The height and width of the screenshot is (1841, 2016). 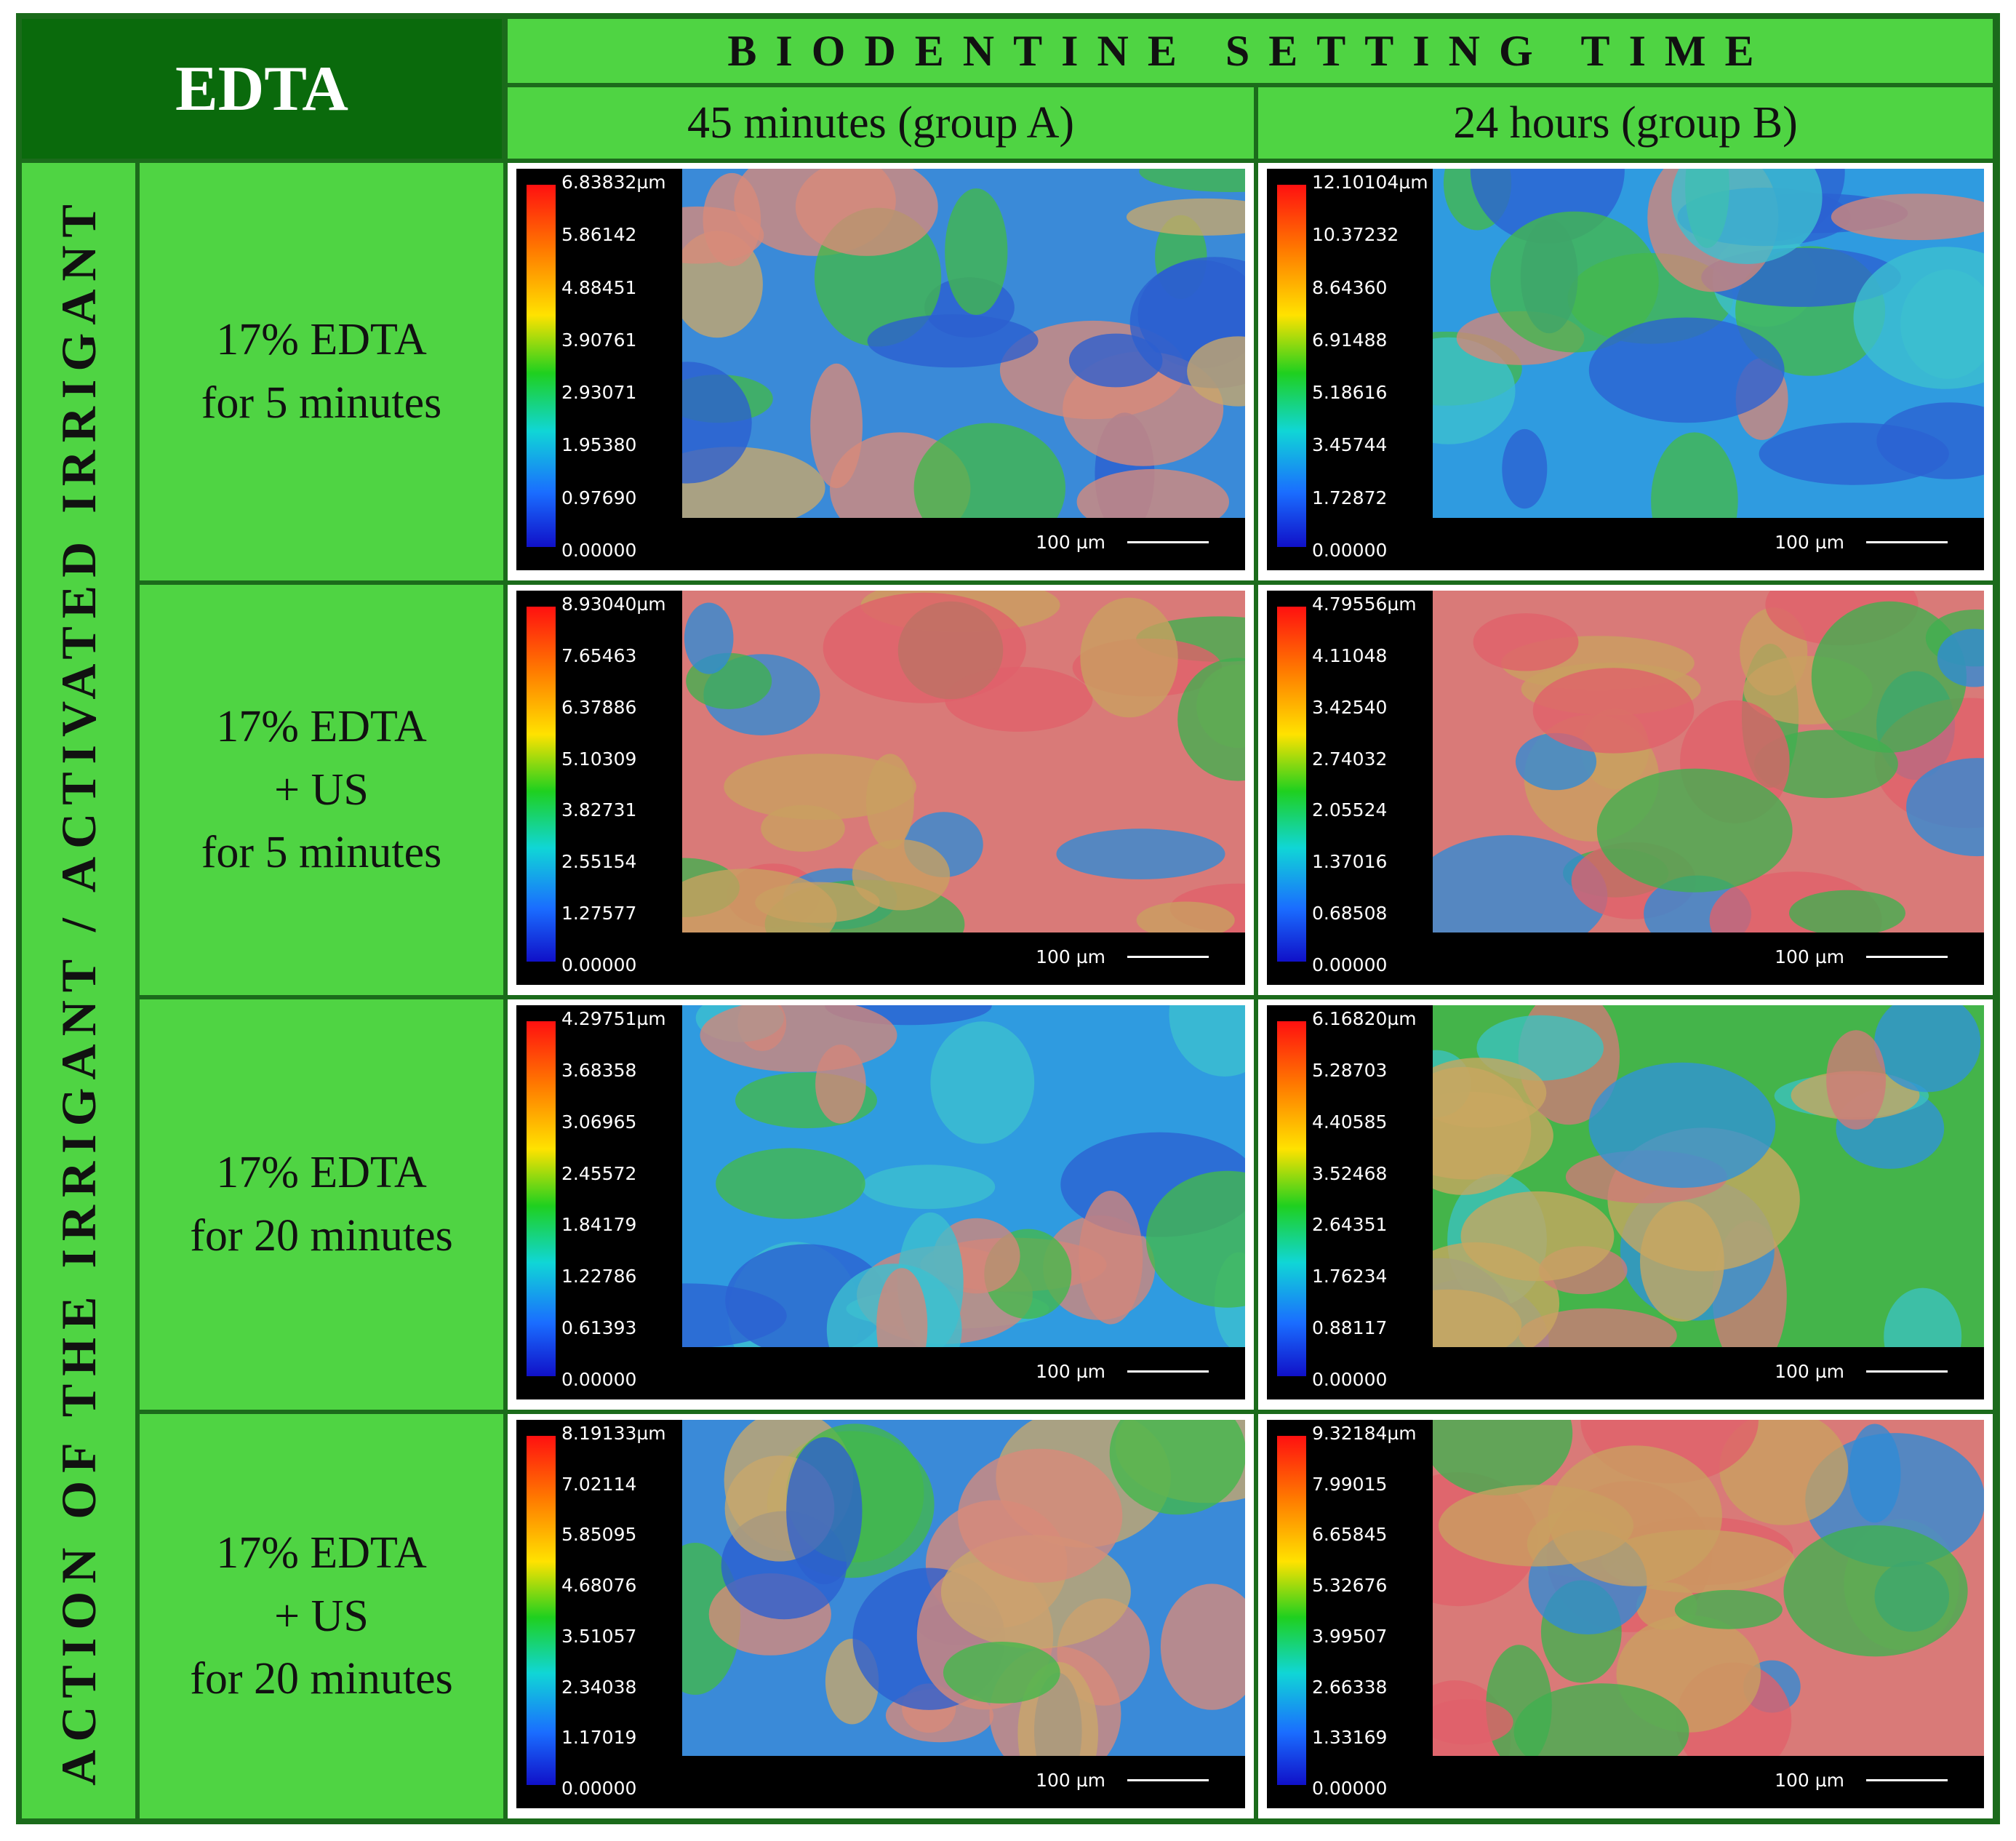 What do you see at coordinates (1350, 1636) in the screenshot?
I see `scale-tick-label: 3.99507` at bounding box center [1350, 1636].